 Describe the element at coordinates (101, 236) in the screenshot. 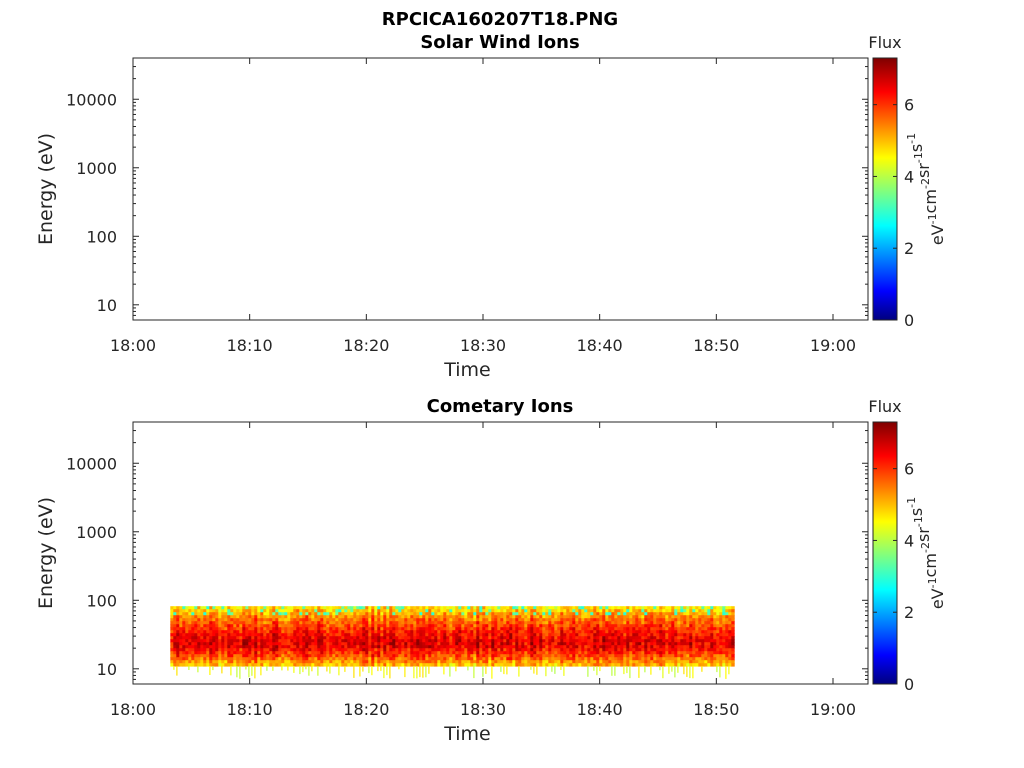

I see `y-tick-label: 100` at that location.